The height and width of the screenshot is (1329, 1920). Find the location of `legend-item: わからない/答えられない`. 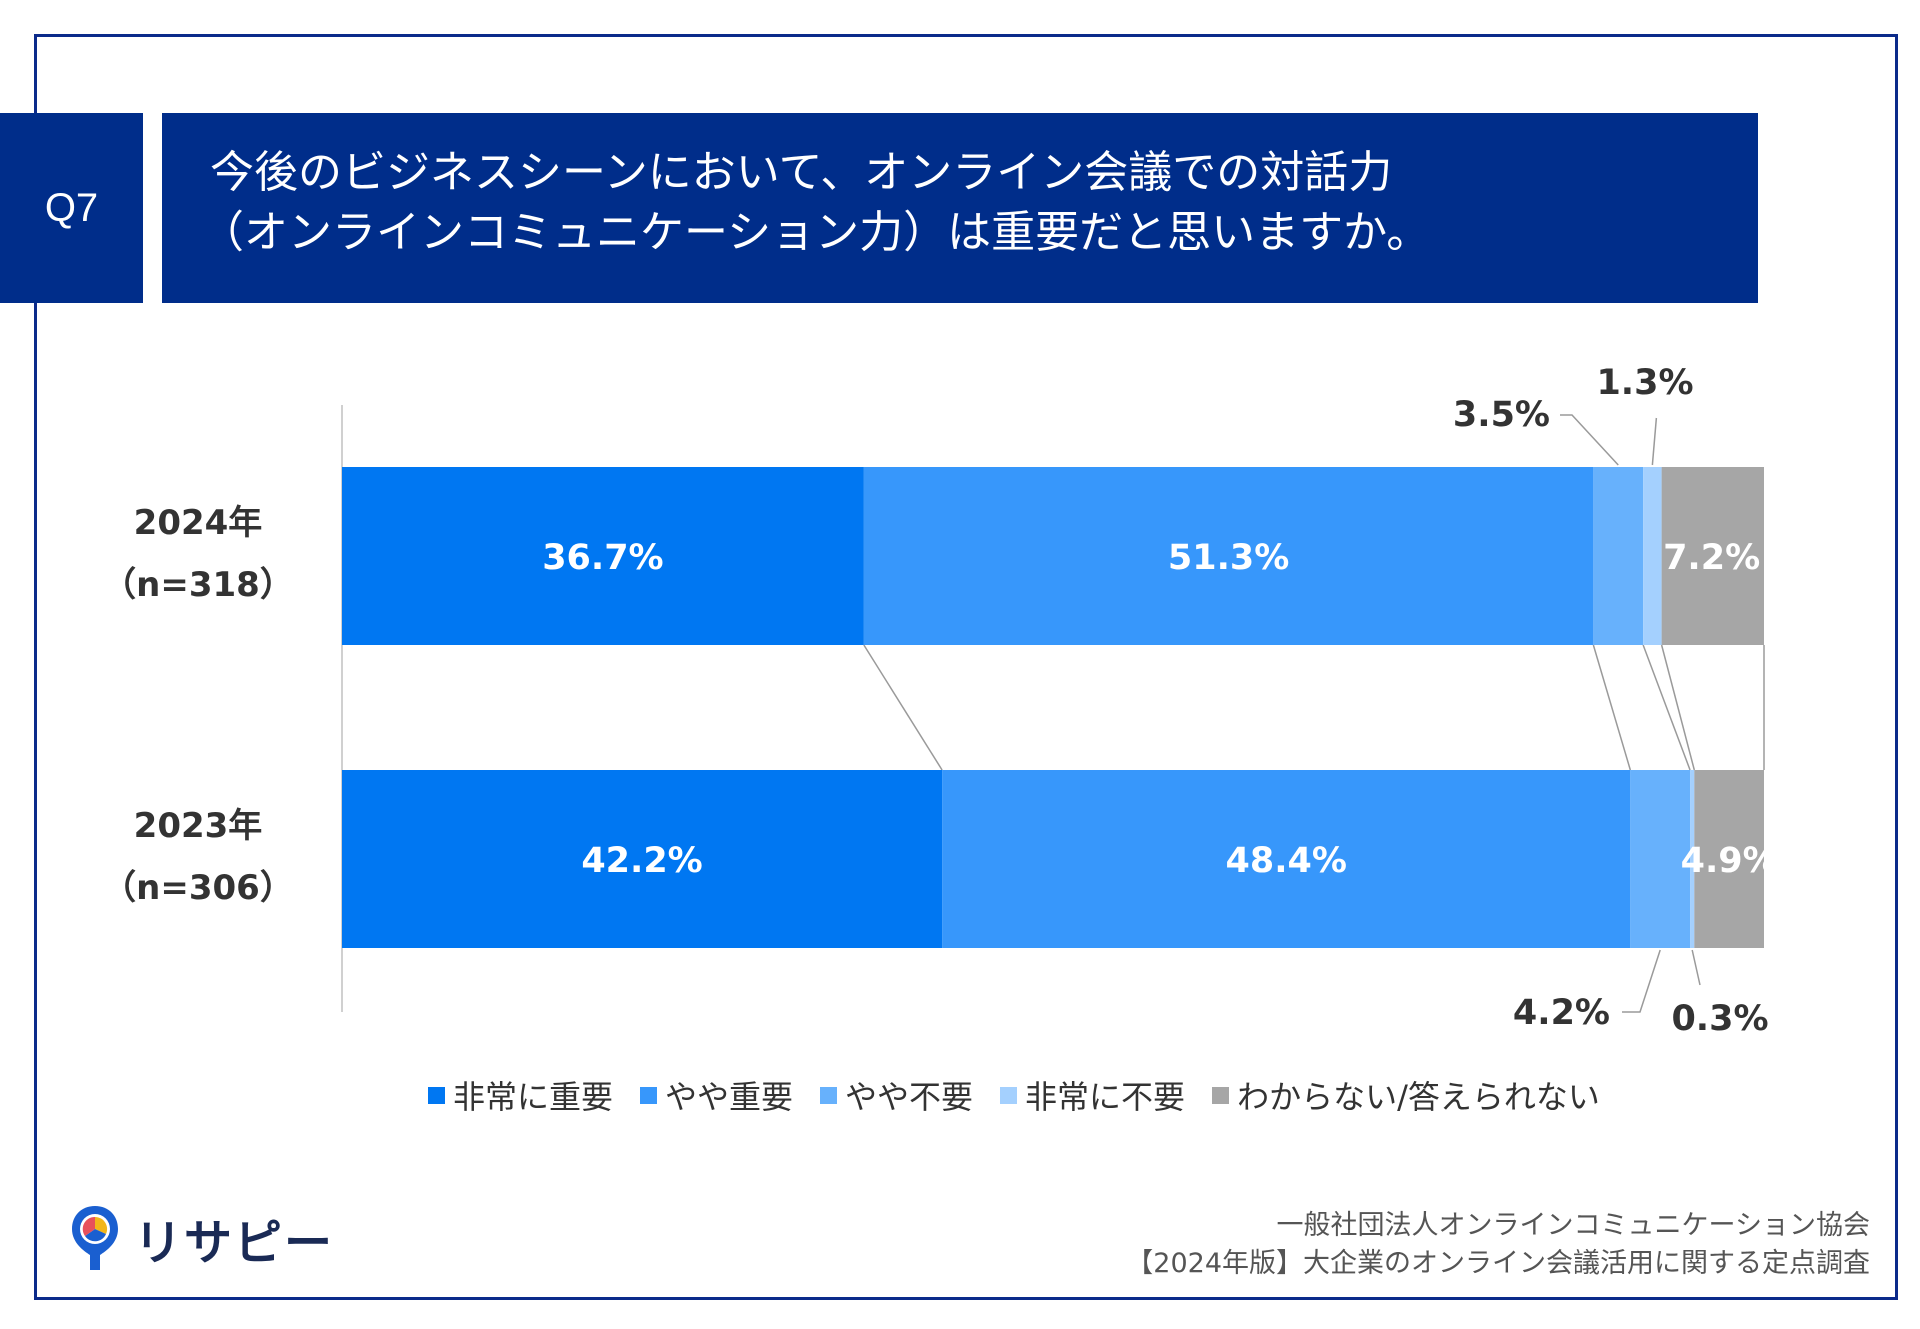

legend-item: わからない/答えられない is located at coordinates (1406, 1095).